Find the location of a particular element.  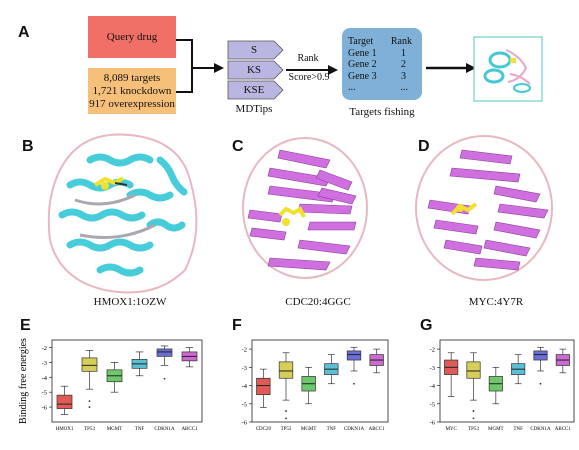

fishing-table-header: Target Rank is located at coordinates (383, 42).